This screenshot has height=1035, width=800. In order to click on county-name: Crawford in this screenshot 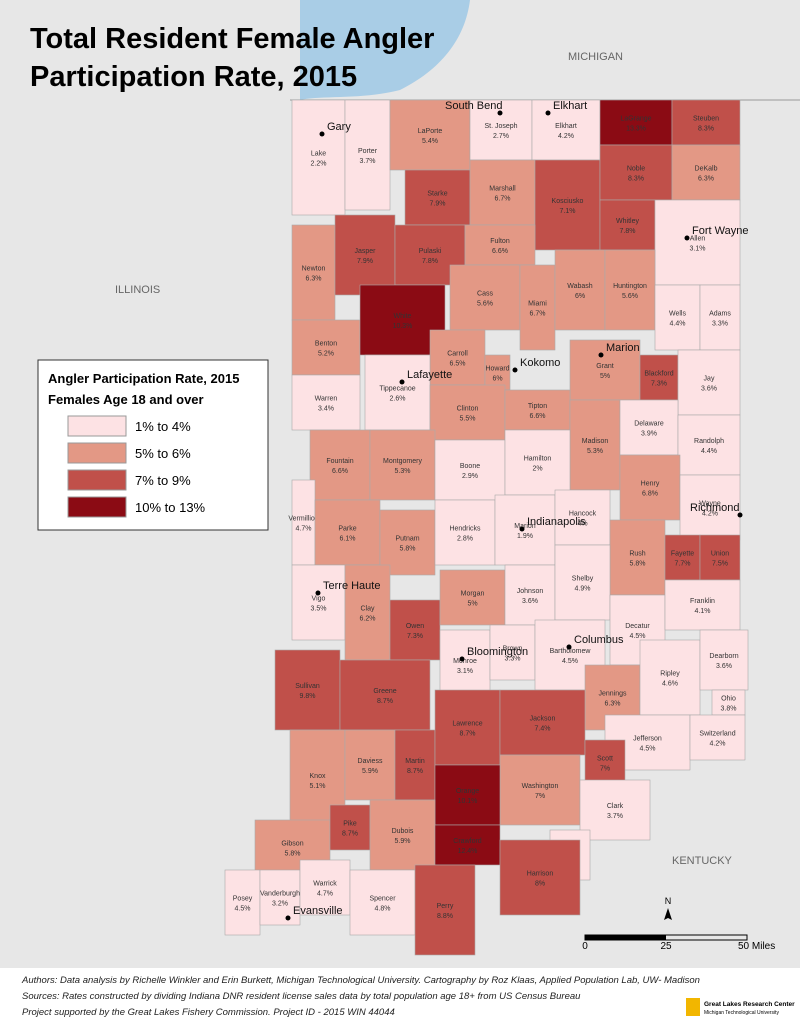, I will do `click(467, 841)`.